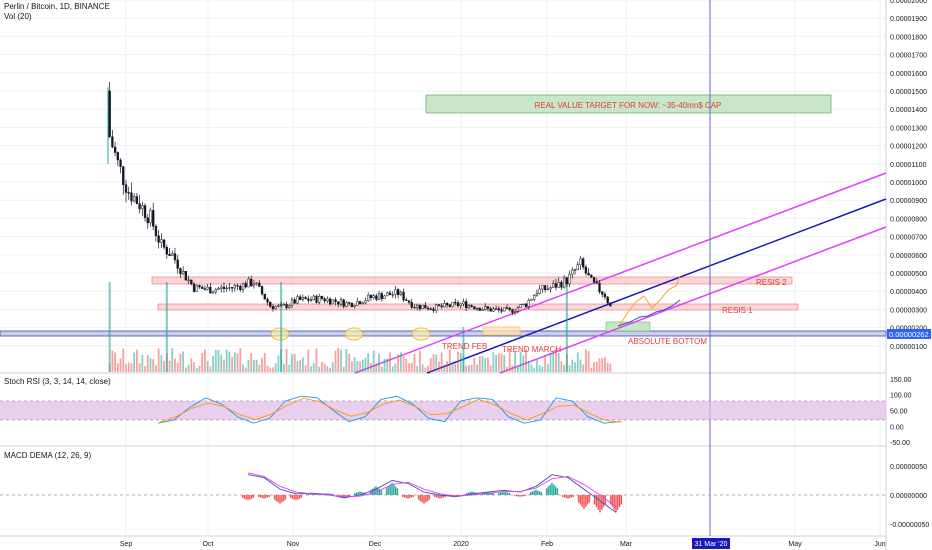 The width and height of the screenshot is (932, 550). What do you see at coordinates (693, 300) in the screenshot?
I see `lower-channel-line` at bounding box center [693, 300].